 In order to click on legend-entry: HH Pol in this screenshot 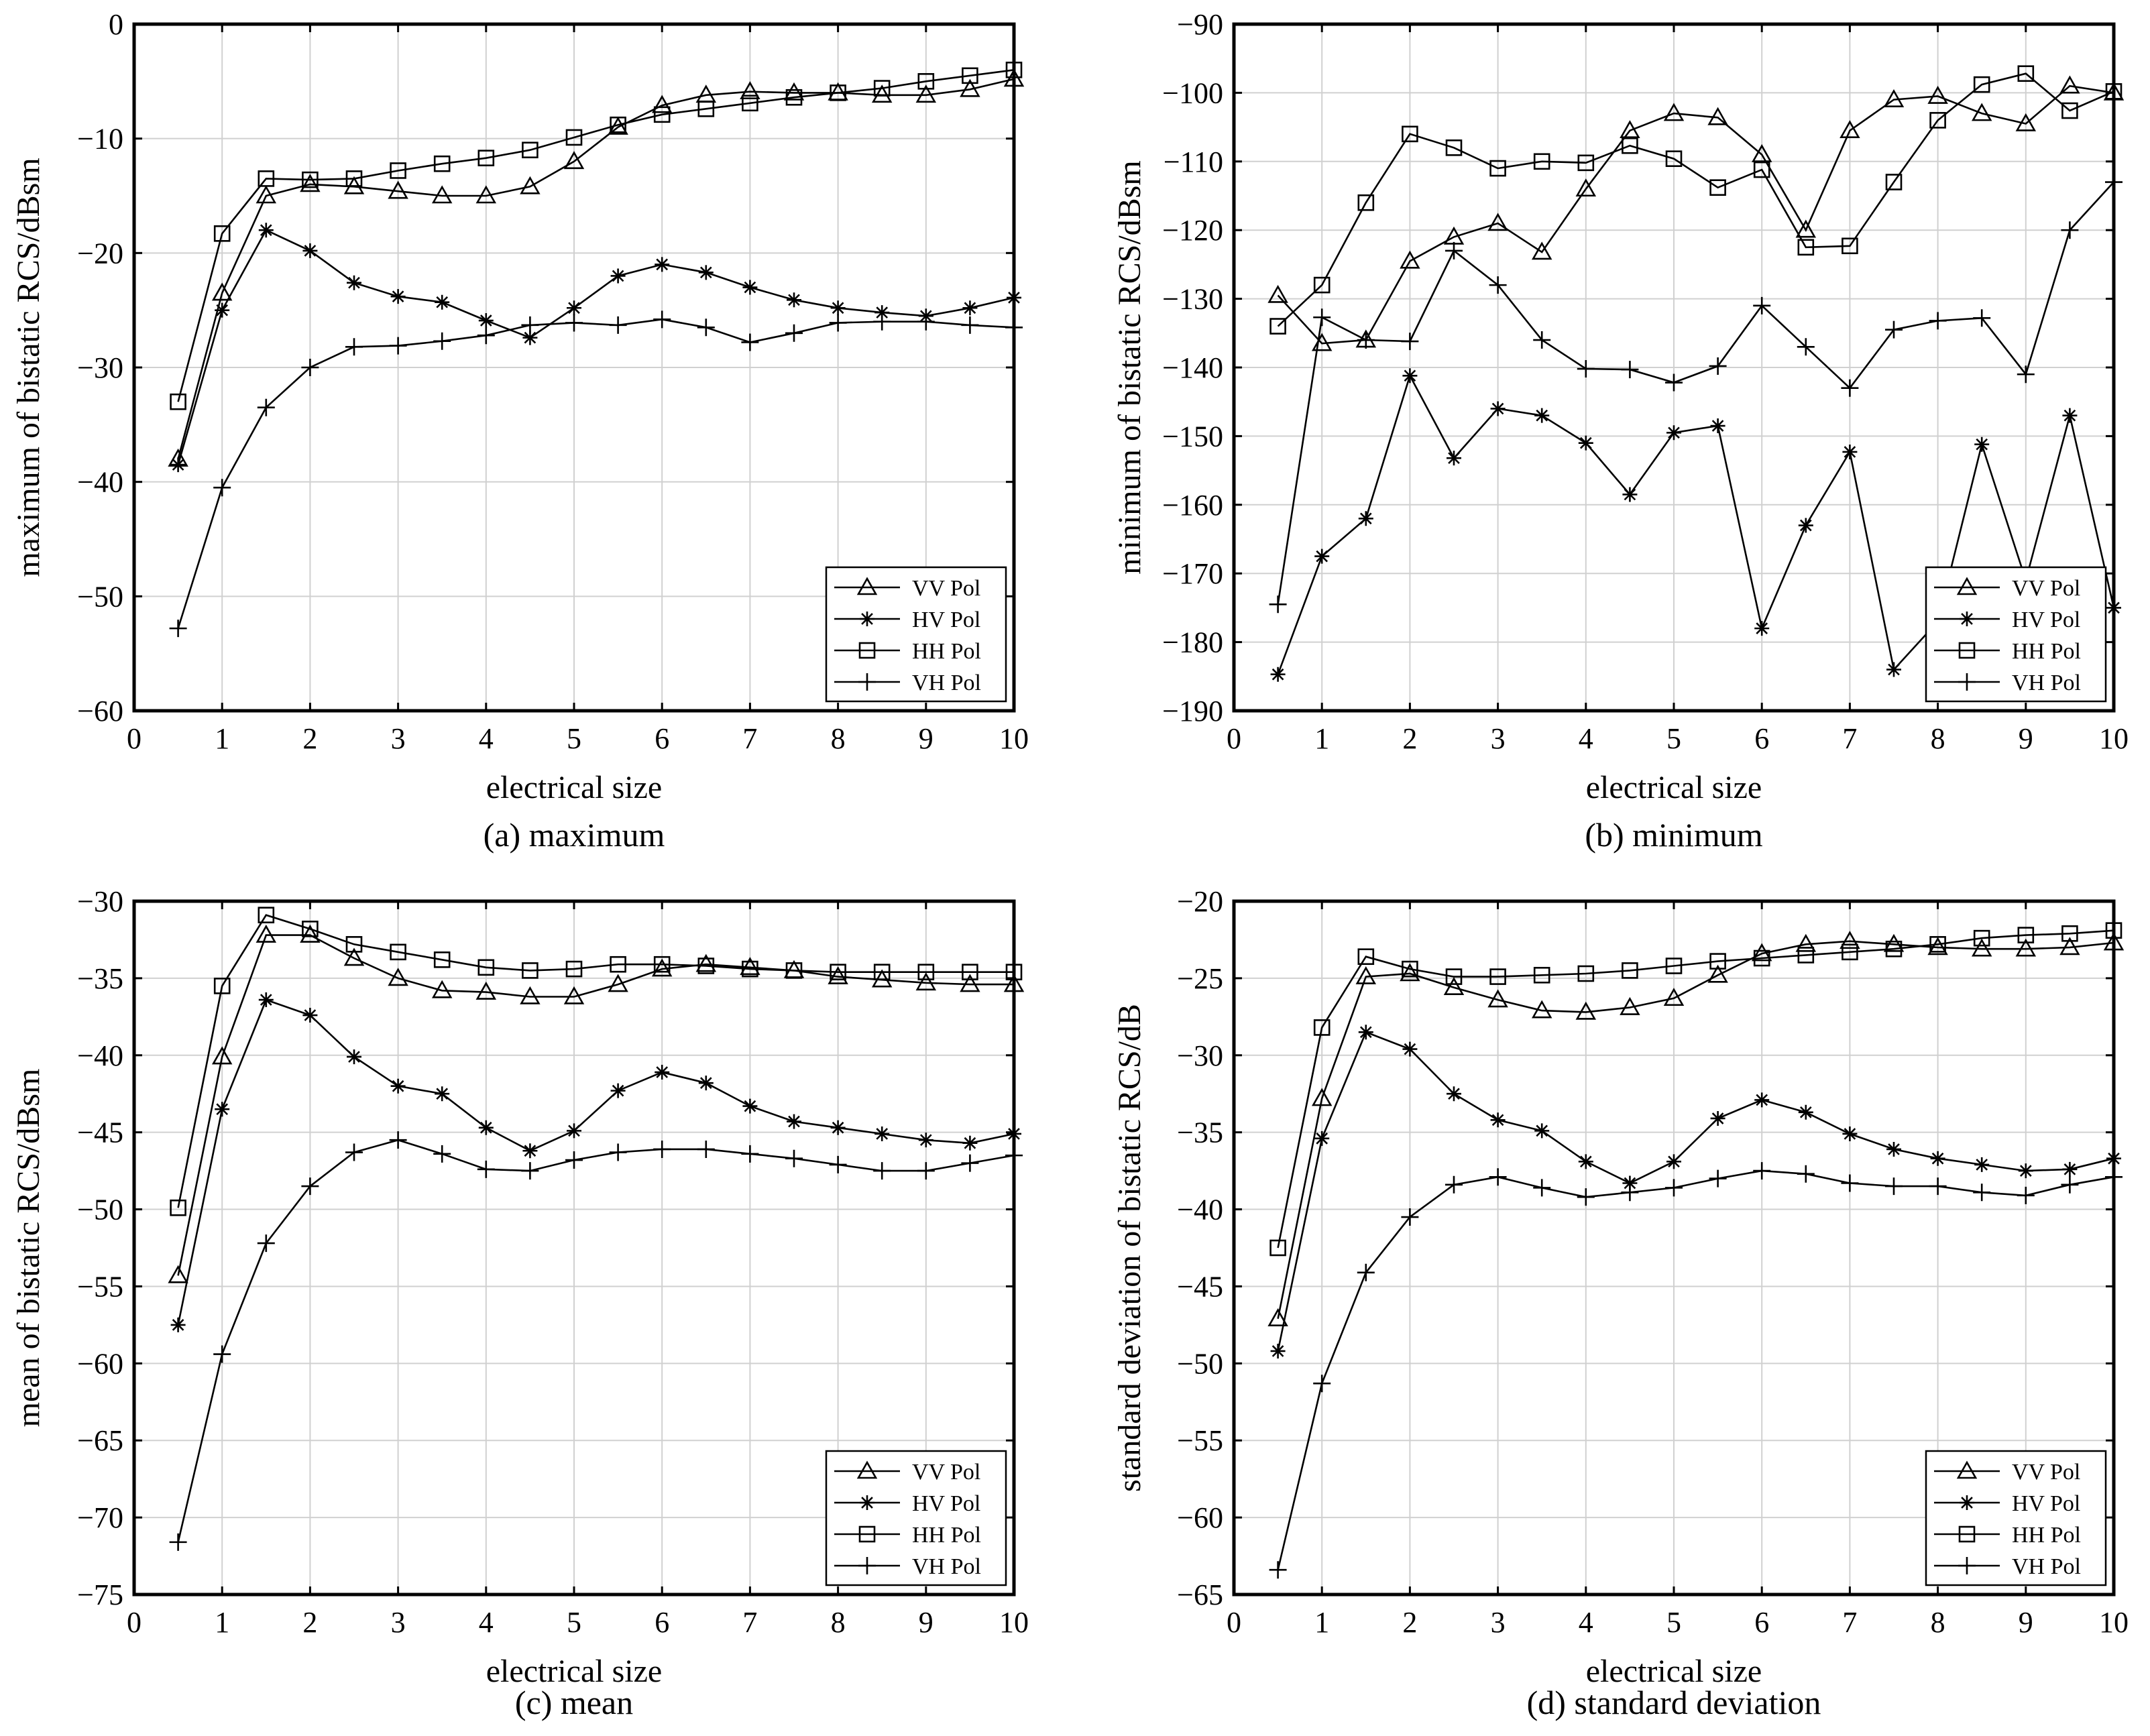, I will do `click(907, 651)`.